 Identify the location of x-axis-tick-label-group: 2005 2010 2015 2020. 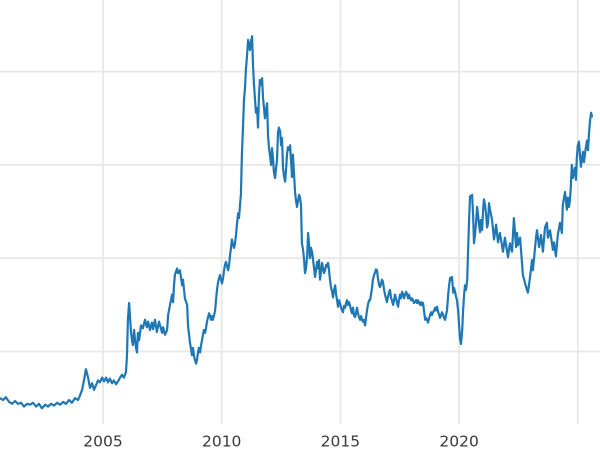
(281, 441).